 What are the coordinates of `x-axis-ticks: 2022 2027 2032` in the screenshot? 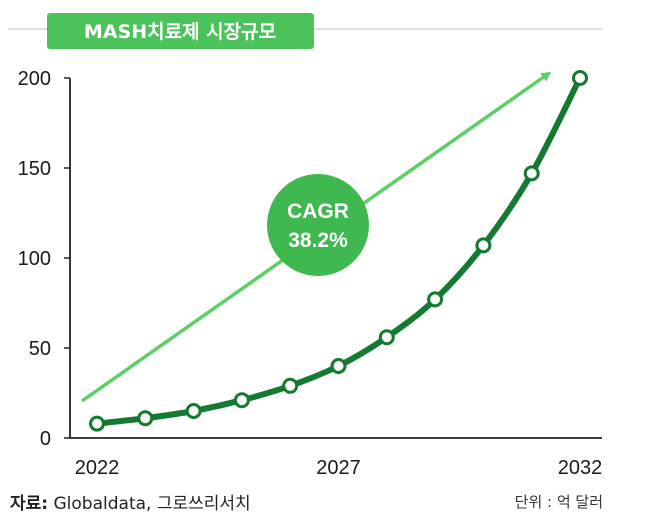 It's located at (339, 468).